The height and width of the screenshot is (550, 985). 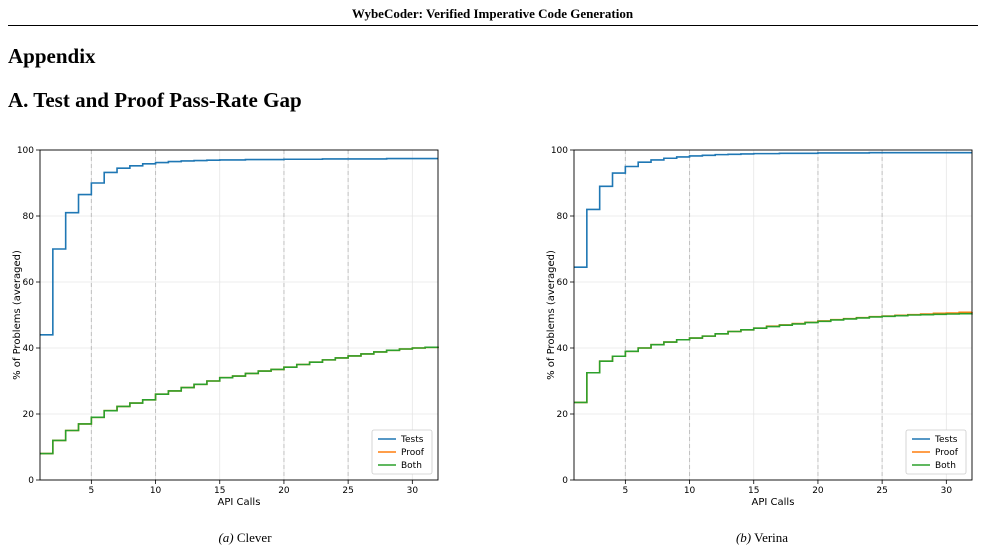 I want to click on series-line-proof, so click(x=773, y=357).